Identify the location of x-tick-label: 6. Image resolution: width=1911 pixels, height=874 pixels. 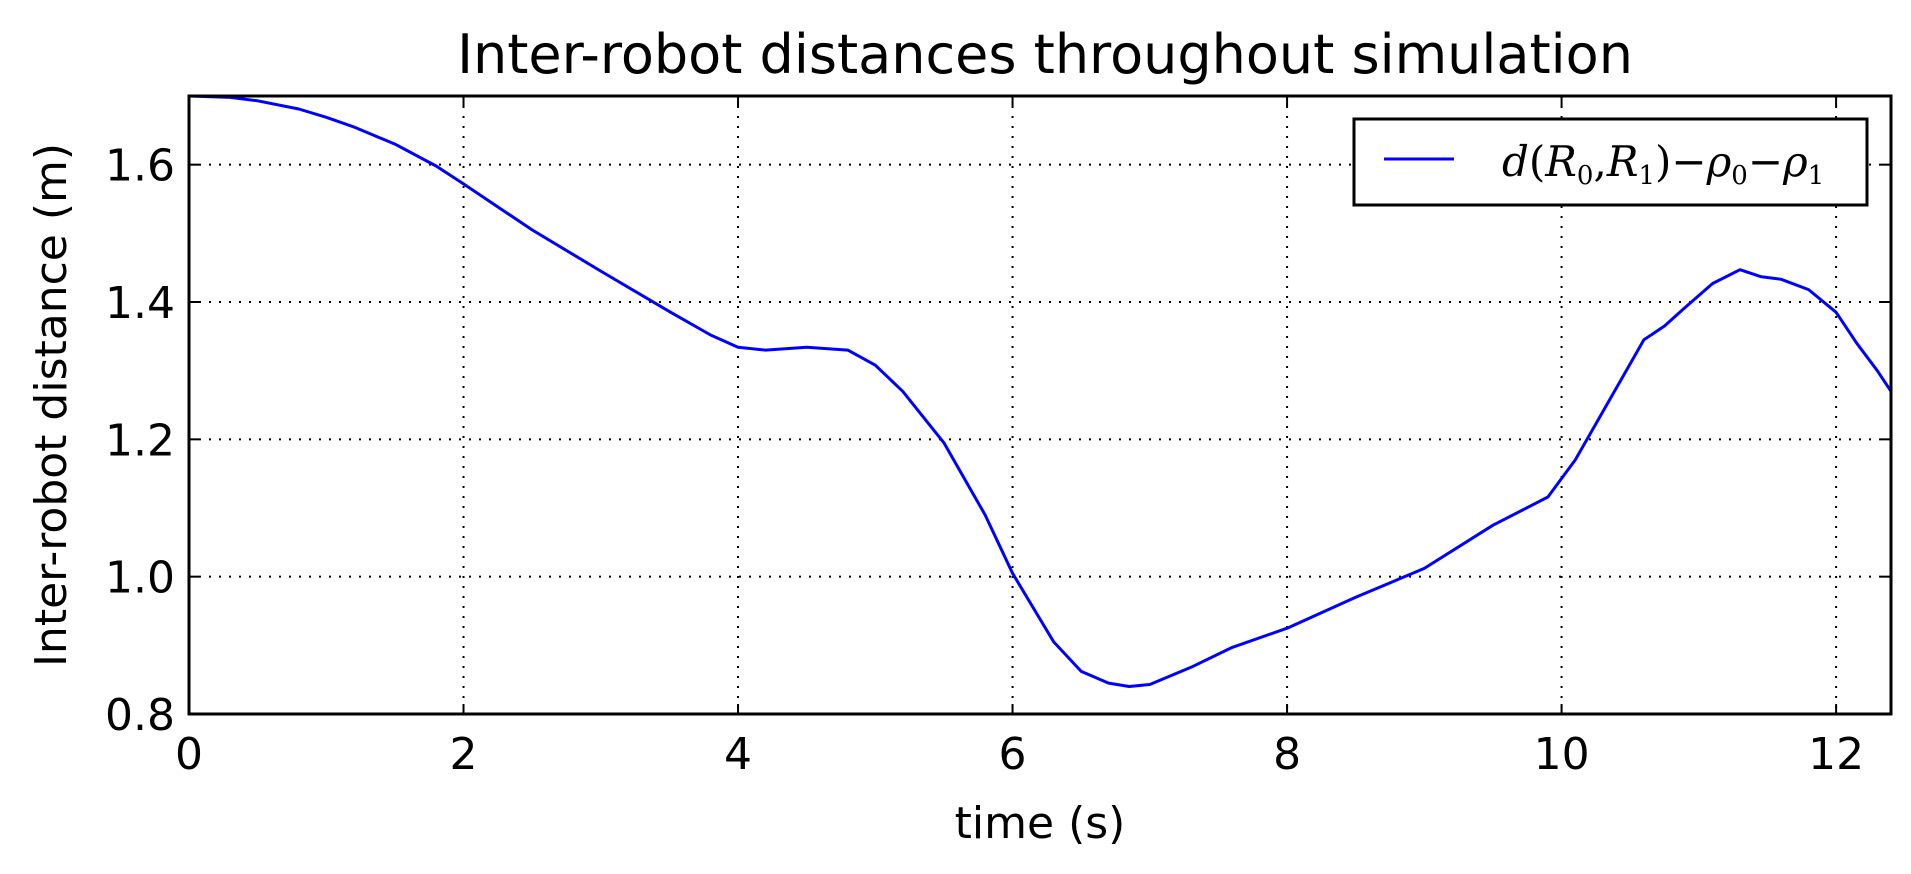
(1013, 754).